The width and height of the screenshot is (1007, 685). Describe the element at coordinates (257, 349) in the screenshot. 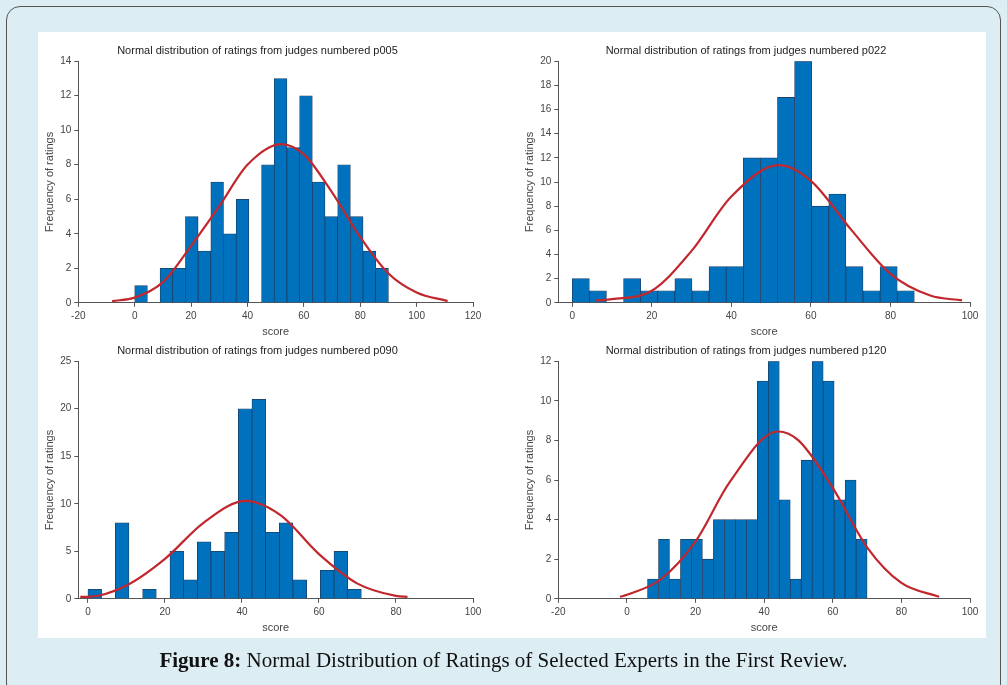

I see `chart-title: Normal distribution of ratings from judges numbered p090` at that location.